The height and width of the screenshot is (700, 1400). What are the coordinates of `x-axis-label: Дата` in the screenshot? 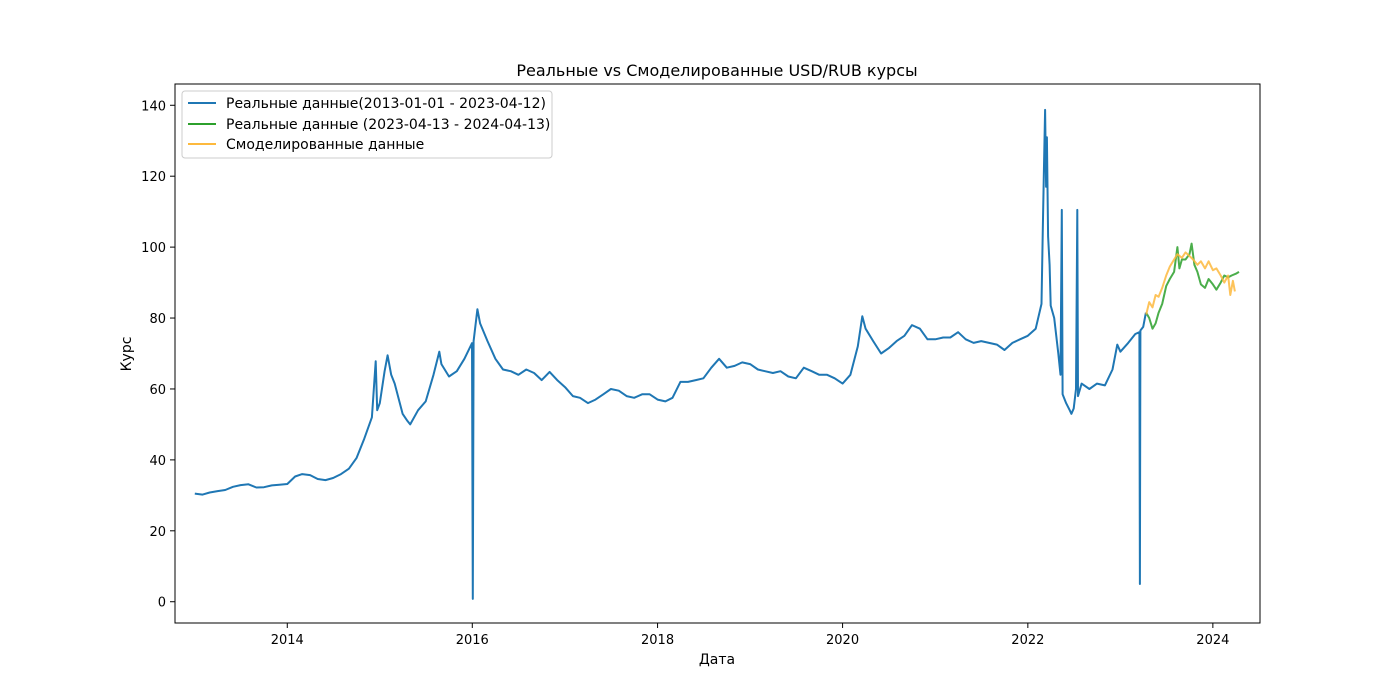 It's located at (717, 660).